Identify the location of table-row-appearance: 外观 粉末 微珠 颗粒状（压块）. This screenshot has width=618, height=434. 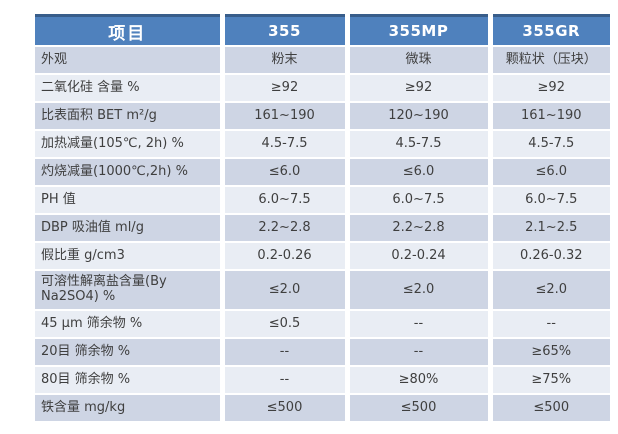
(322, 60).